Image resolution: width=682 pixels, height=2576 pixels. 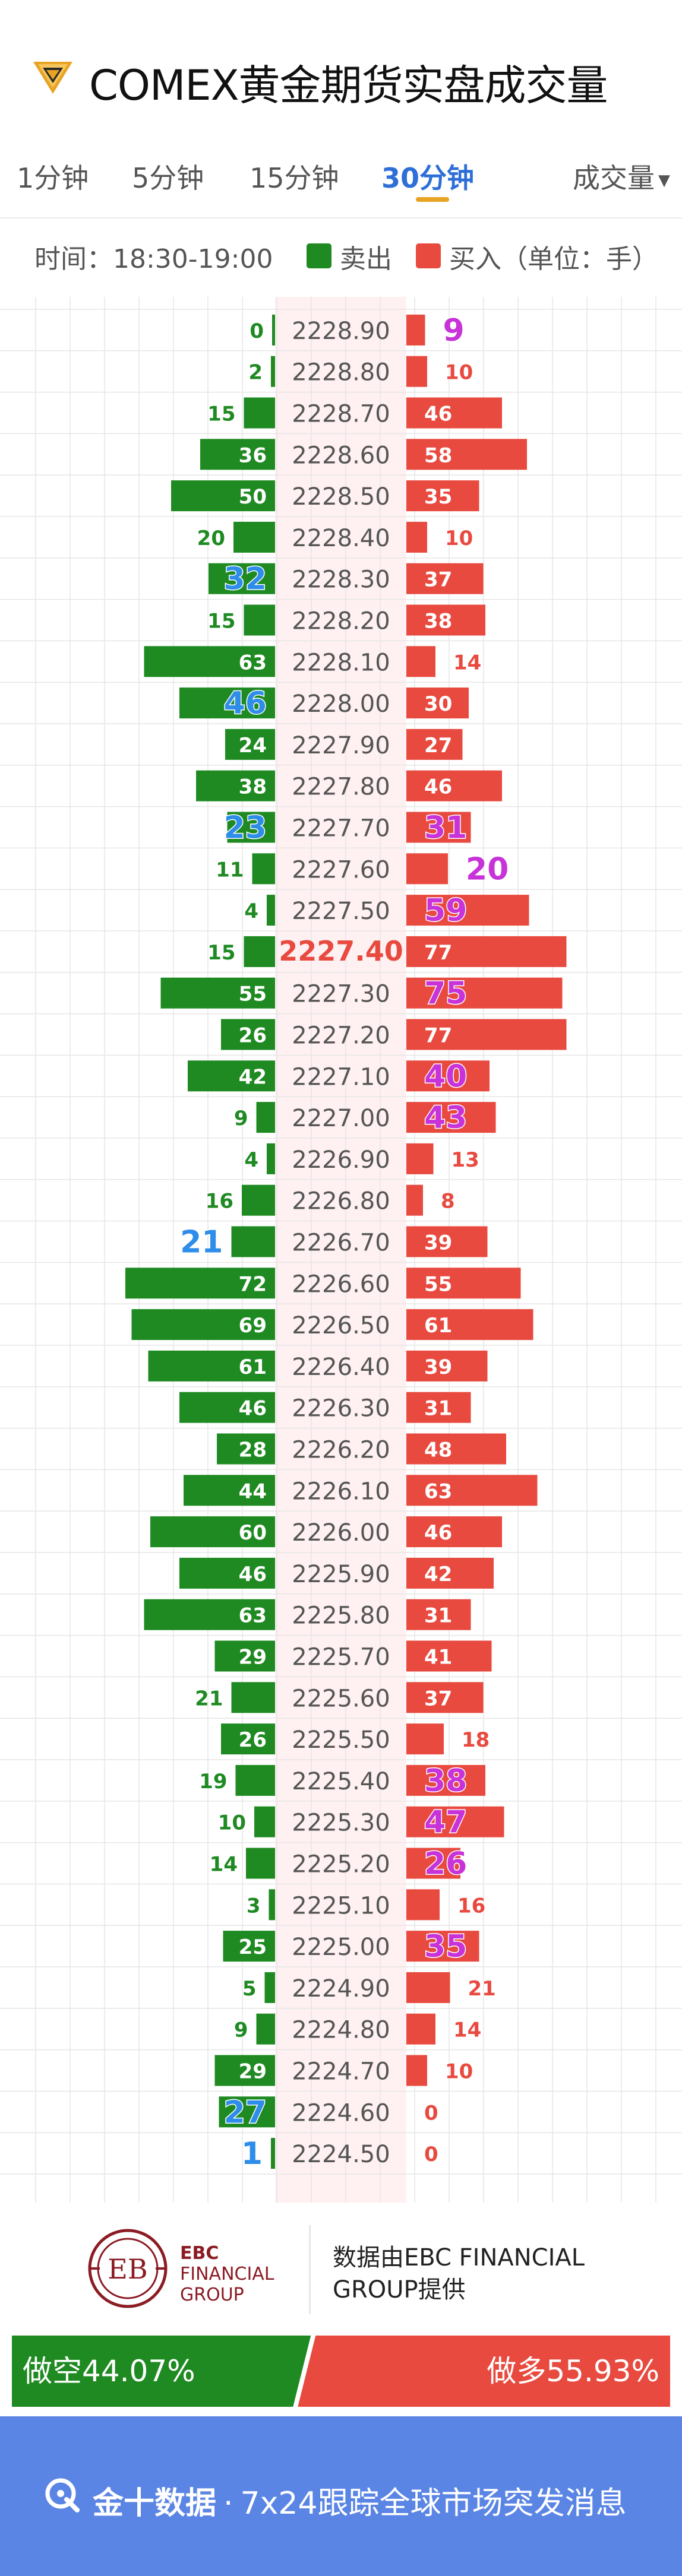 What do you see at coordinates (341, 1616) in the screenshot?
I see `price-label: 2225.80` at bounding box center [341, 1616].